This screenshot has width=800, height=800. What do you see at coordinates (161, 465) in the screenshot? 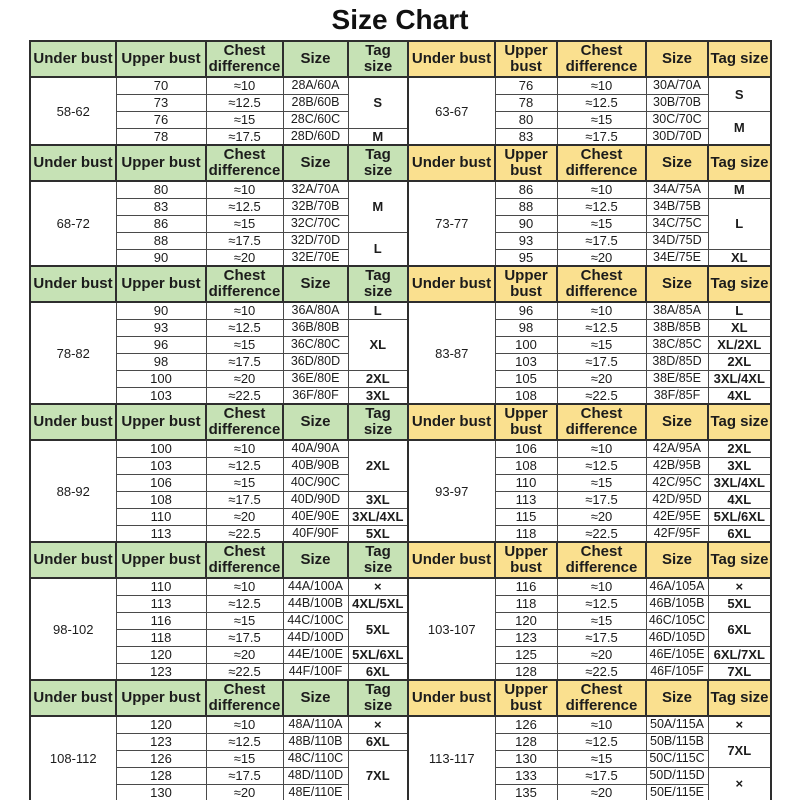
I see `upper-bust-cell: 103` at bounding box center [161, 465].